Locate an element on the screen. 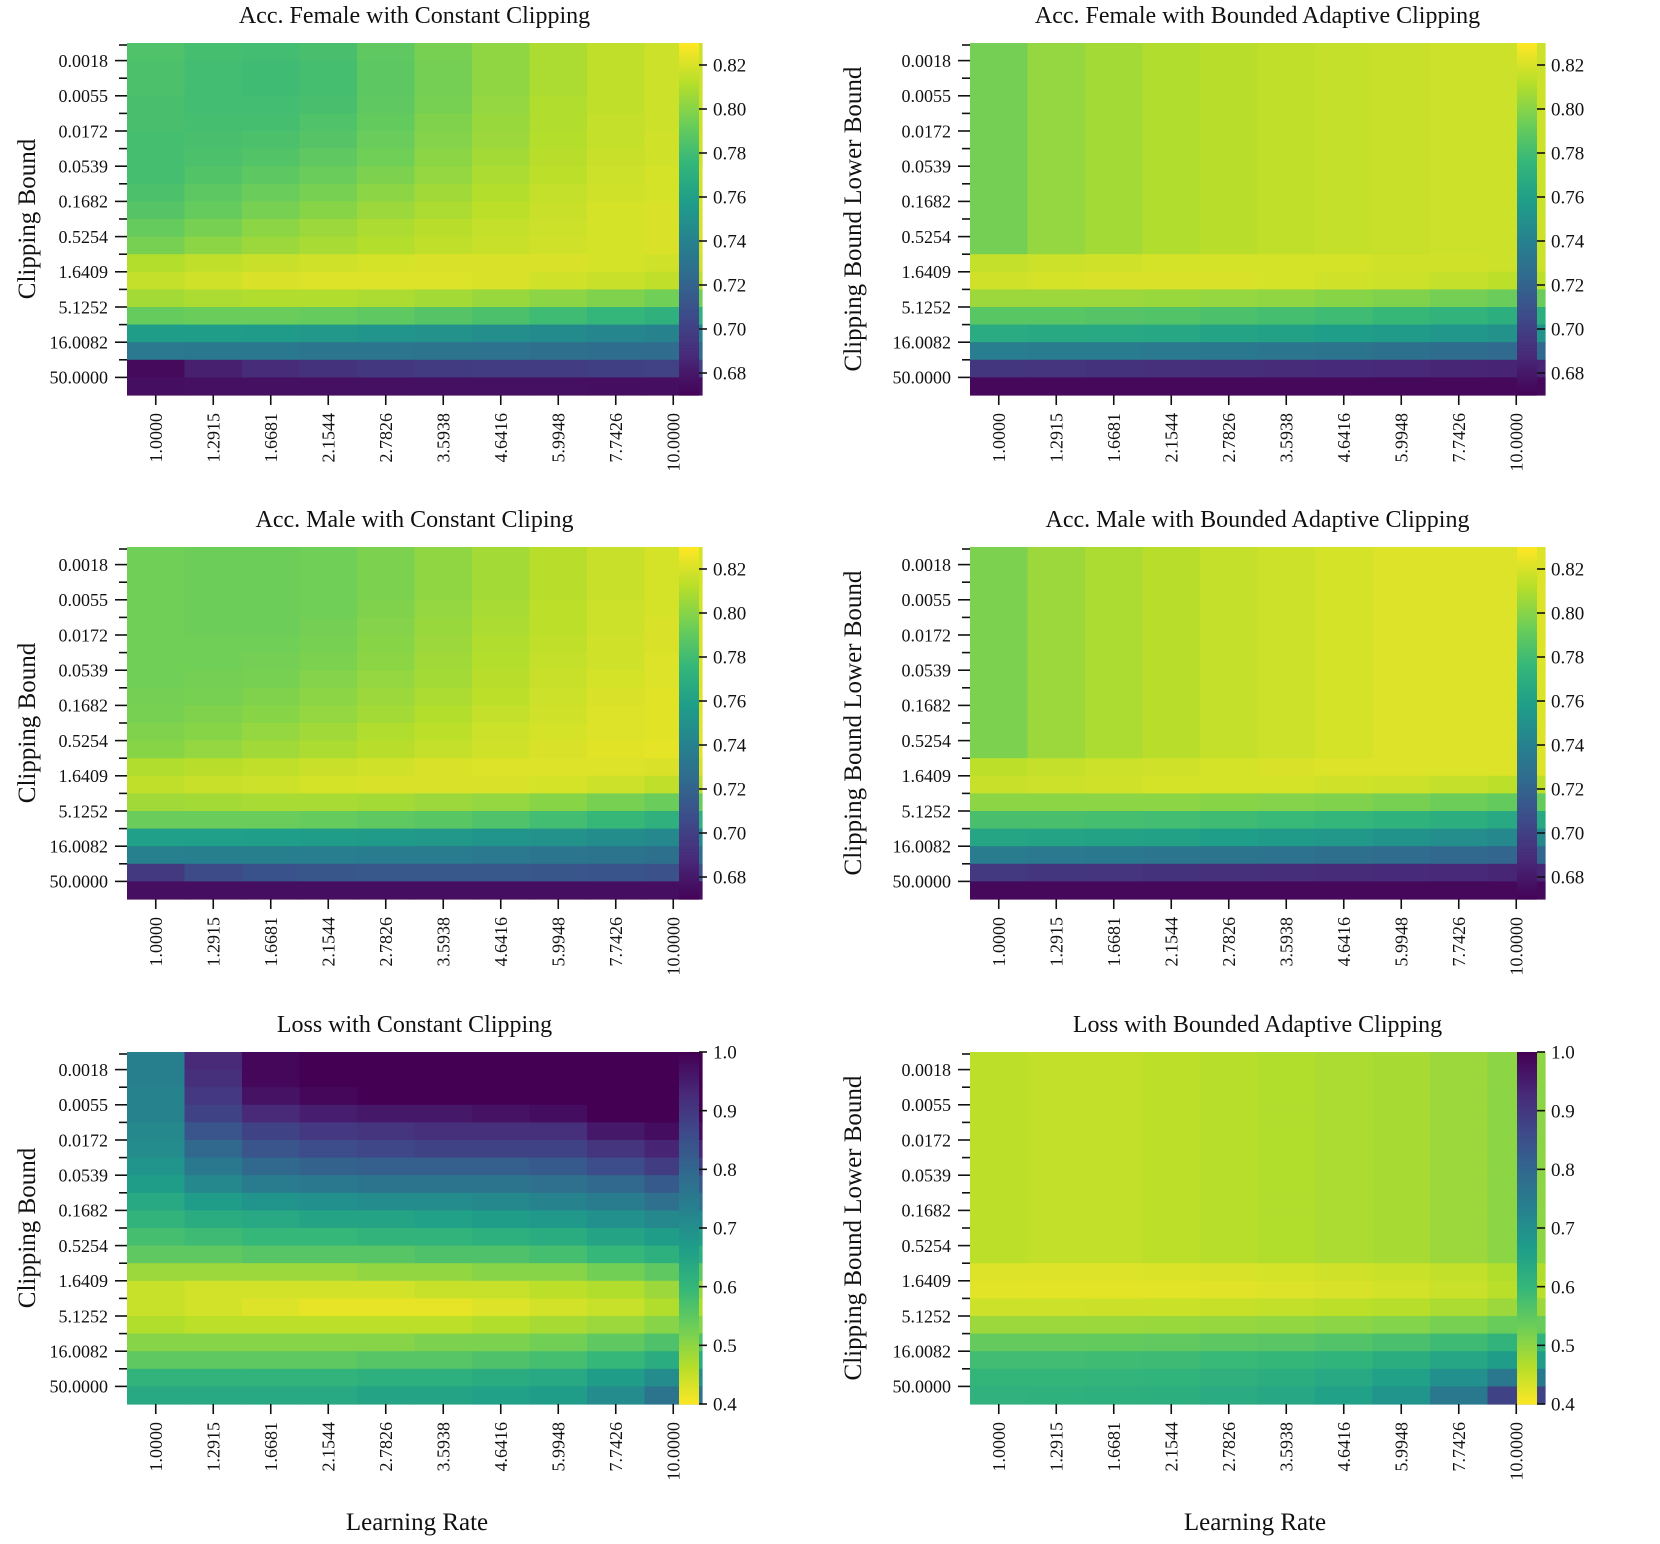  colorbar-tick-label: 0.72 is located at coordinates (1567, 286).